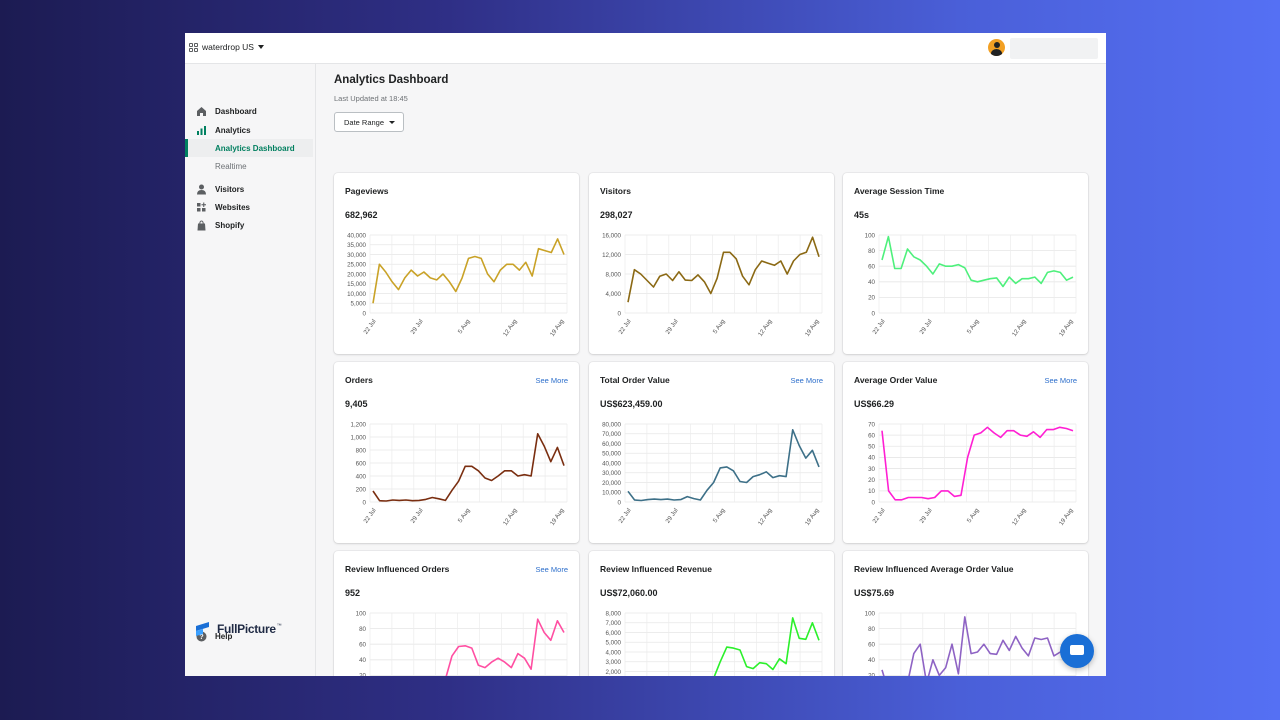 The height and width of the screenshot is (720, 1280). Describe the element at coordinates (996, 47) in the screenshot. I see `user-avatar-icon` at that location.